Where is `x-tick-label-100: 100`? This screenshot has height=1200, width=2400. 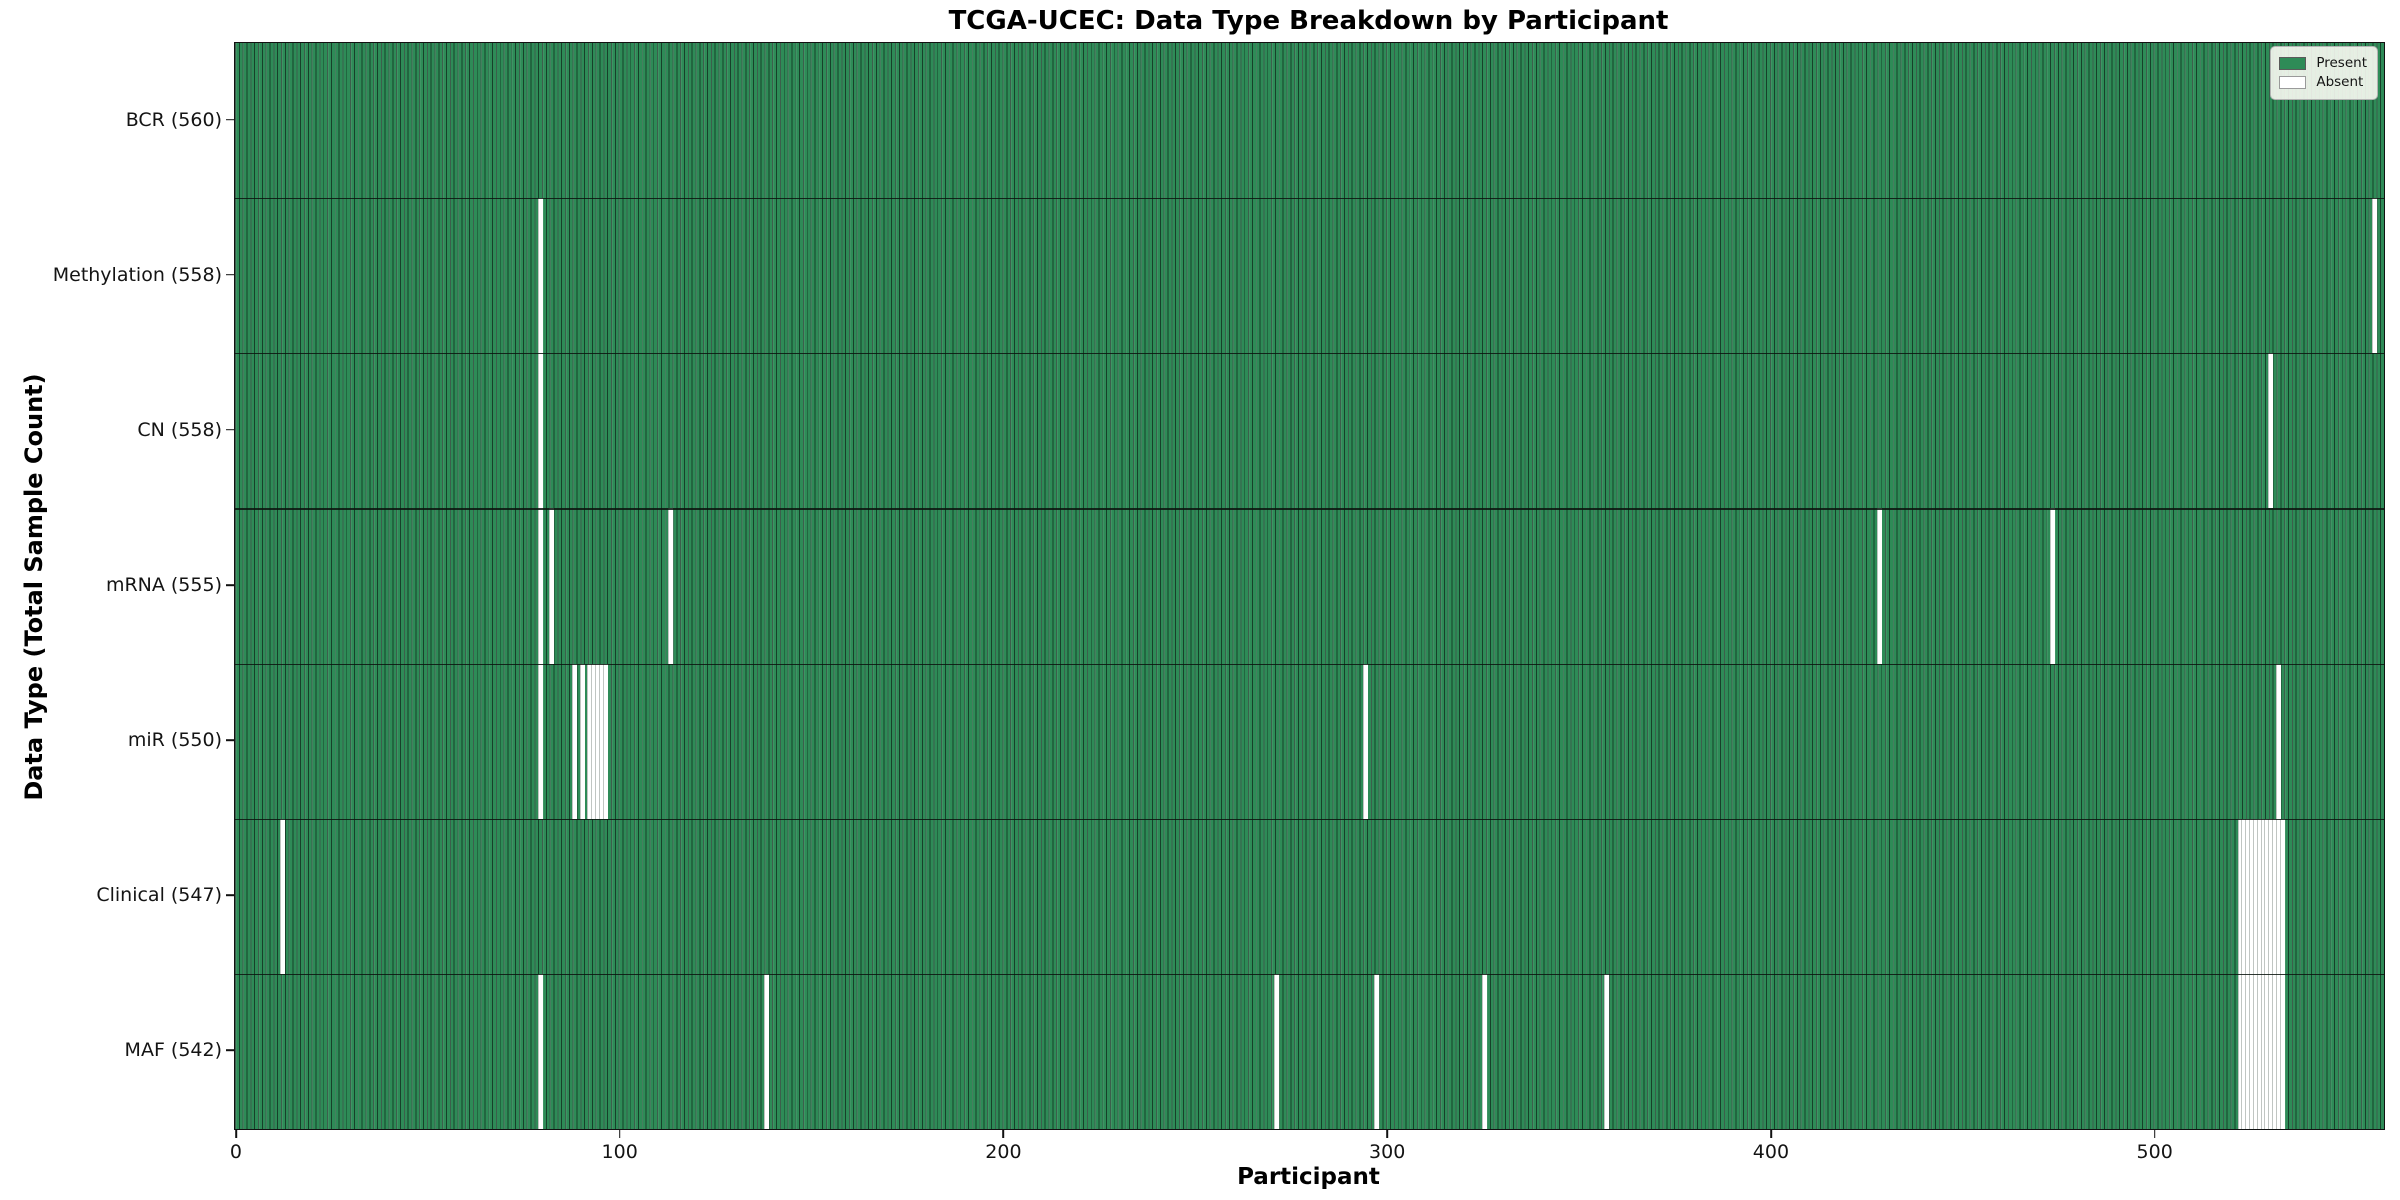
x-tick-label-100: 100 is located at coordinates (619, 1152).